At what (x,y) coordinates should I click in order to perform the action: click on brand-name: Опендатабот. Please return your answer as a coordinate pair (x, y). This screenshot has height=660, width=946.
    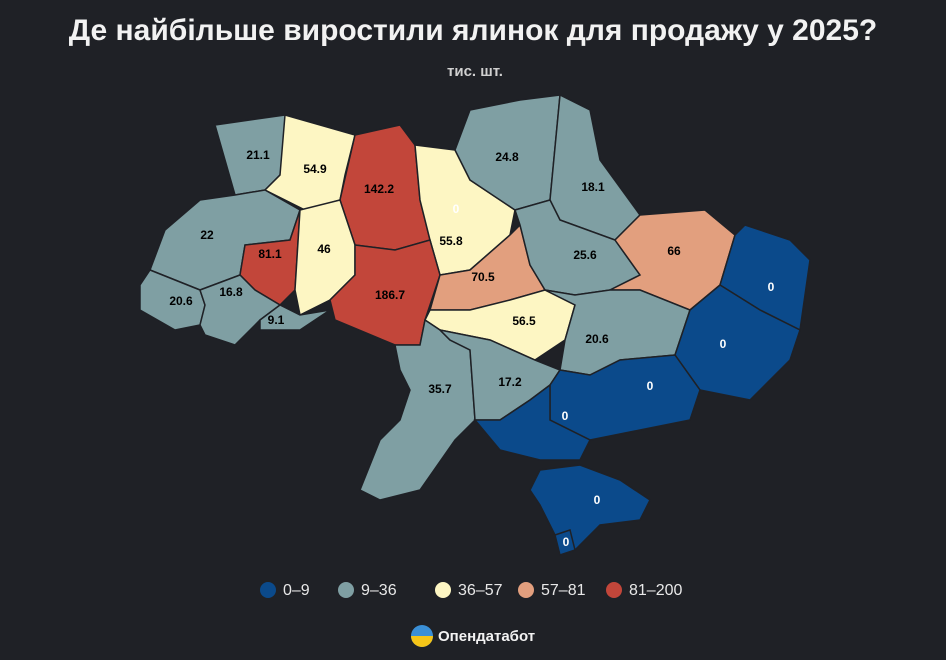
    Looking at the image, I should click on (486, 636).